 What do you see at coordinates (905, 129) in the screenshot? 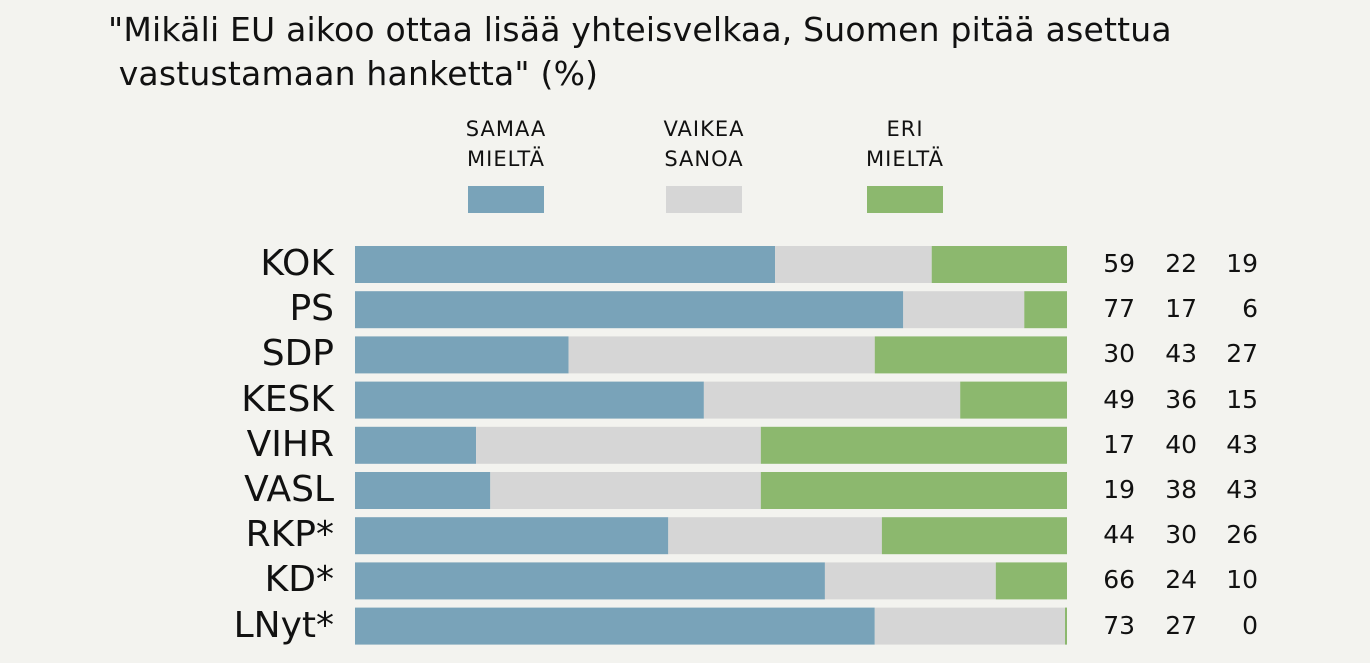
I see `legend-label: ERI` at bounding box center [905, 129].